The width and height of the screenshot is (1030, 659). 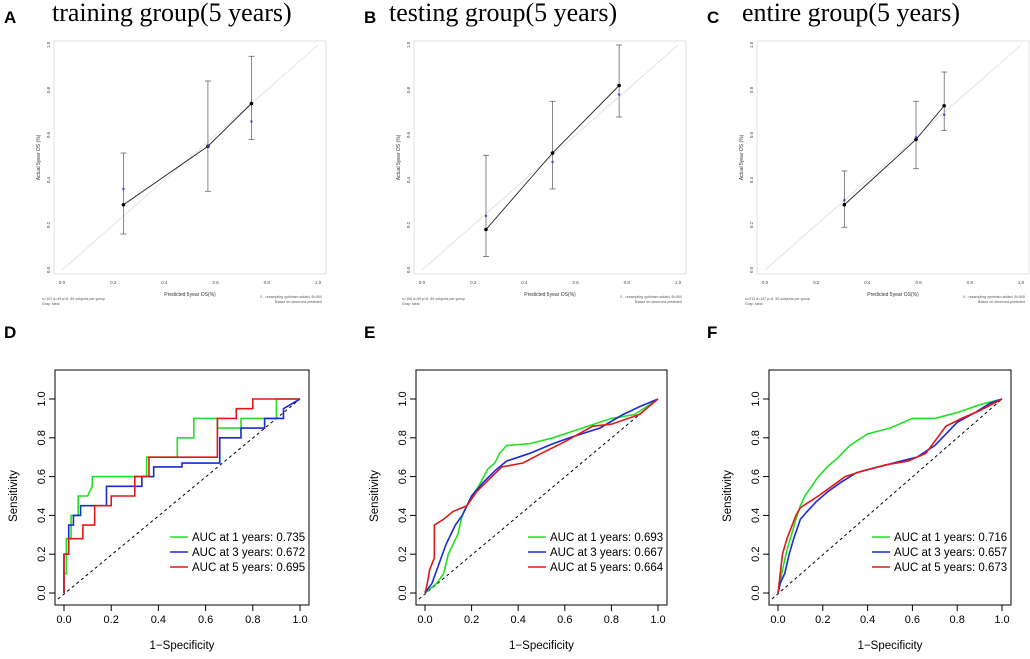 I want to click on panel-letter-a: A, so click(x=10, y=17).